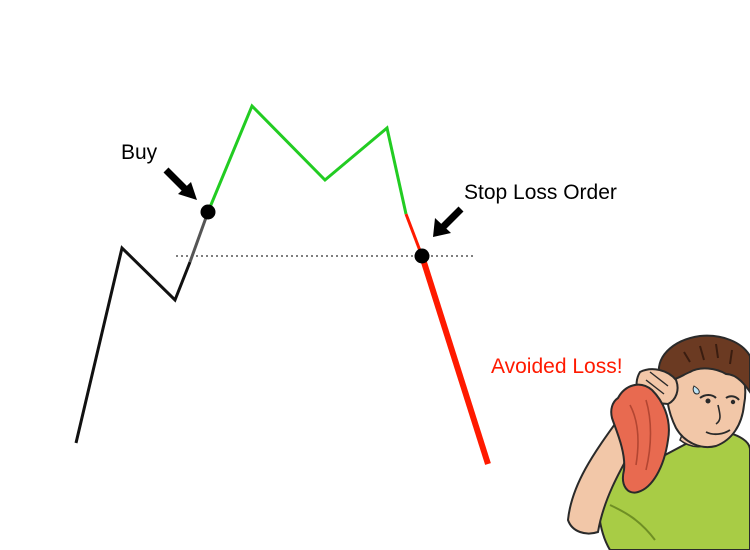 The image size is (750, 550). Describe the element at coordinates (448, 221) in the screenshot. I see `stop-loss-arrow-icon` at that location.